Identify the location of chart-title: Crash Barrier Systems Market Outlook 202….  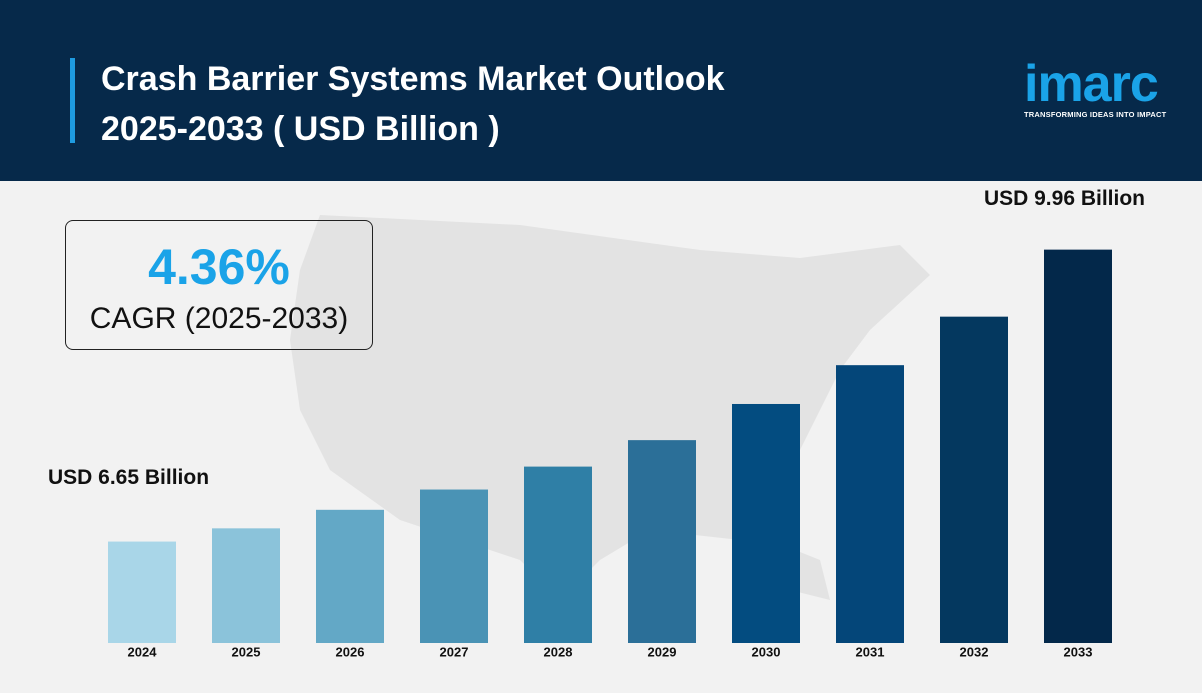
(413, 104).